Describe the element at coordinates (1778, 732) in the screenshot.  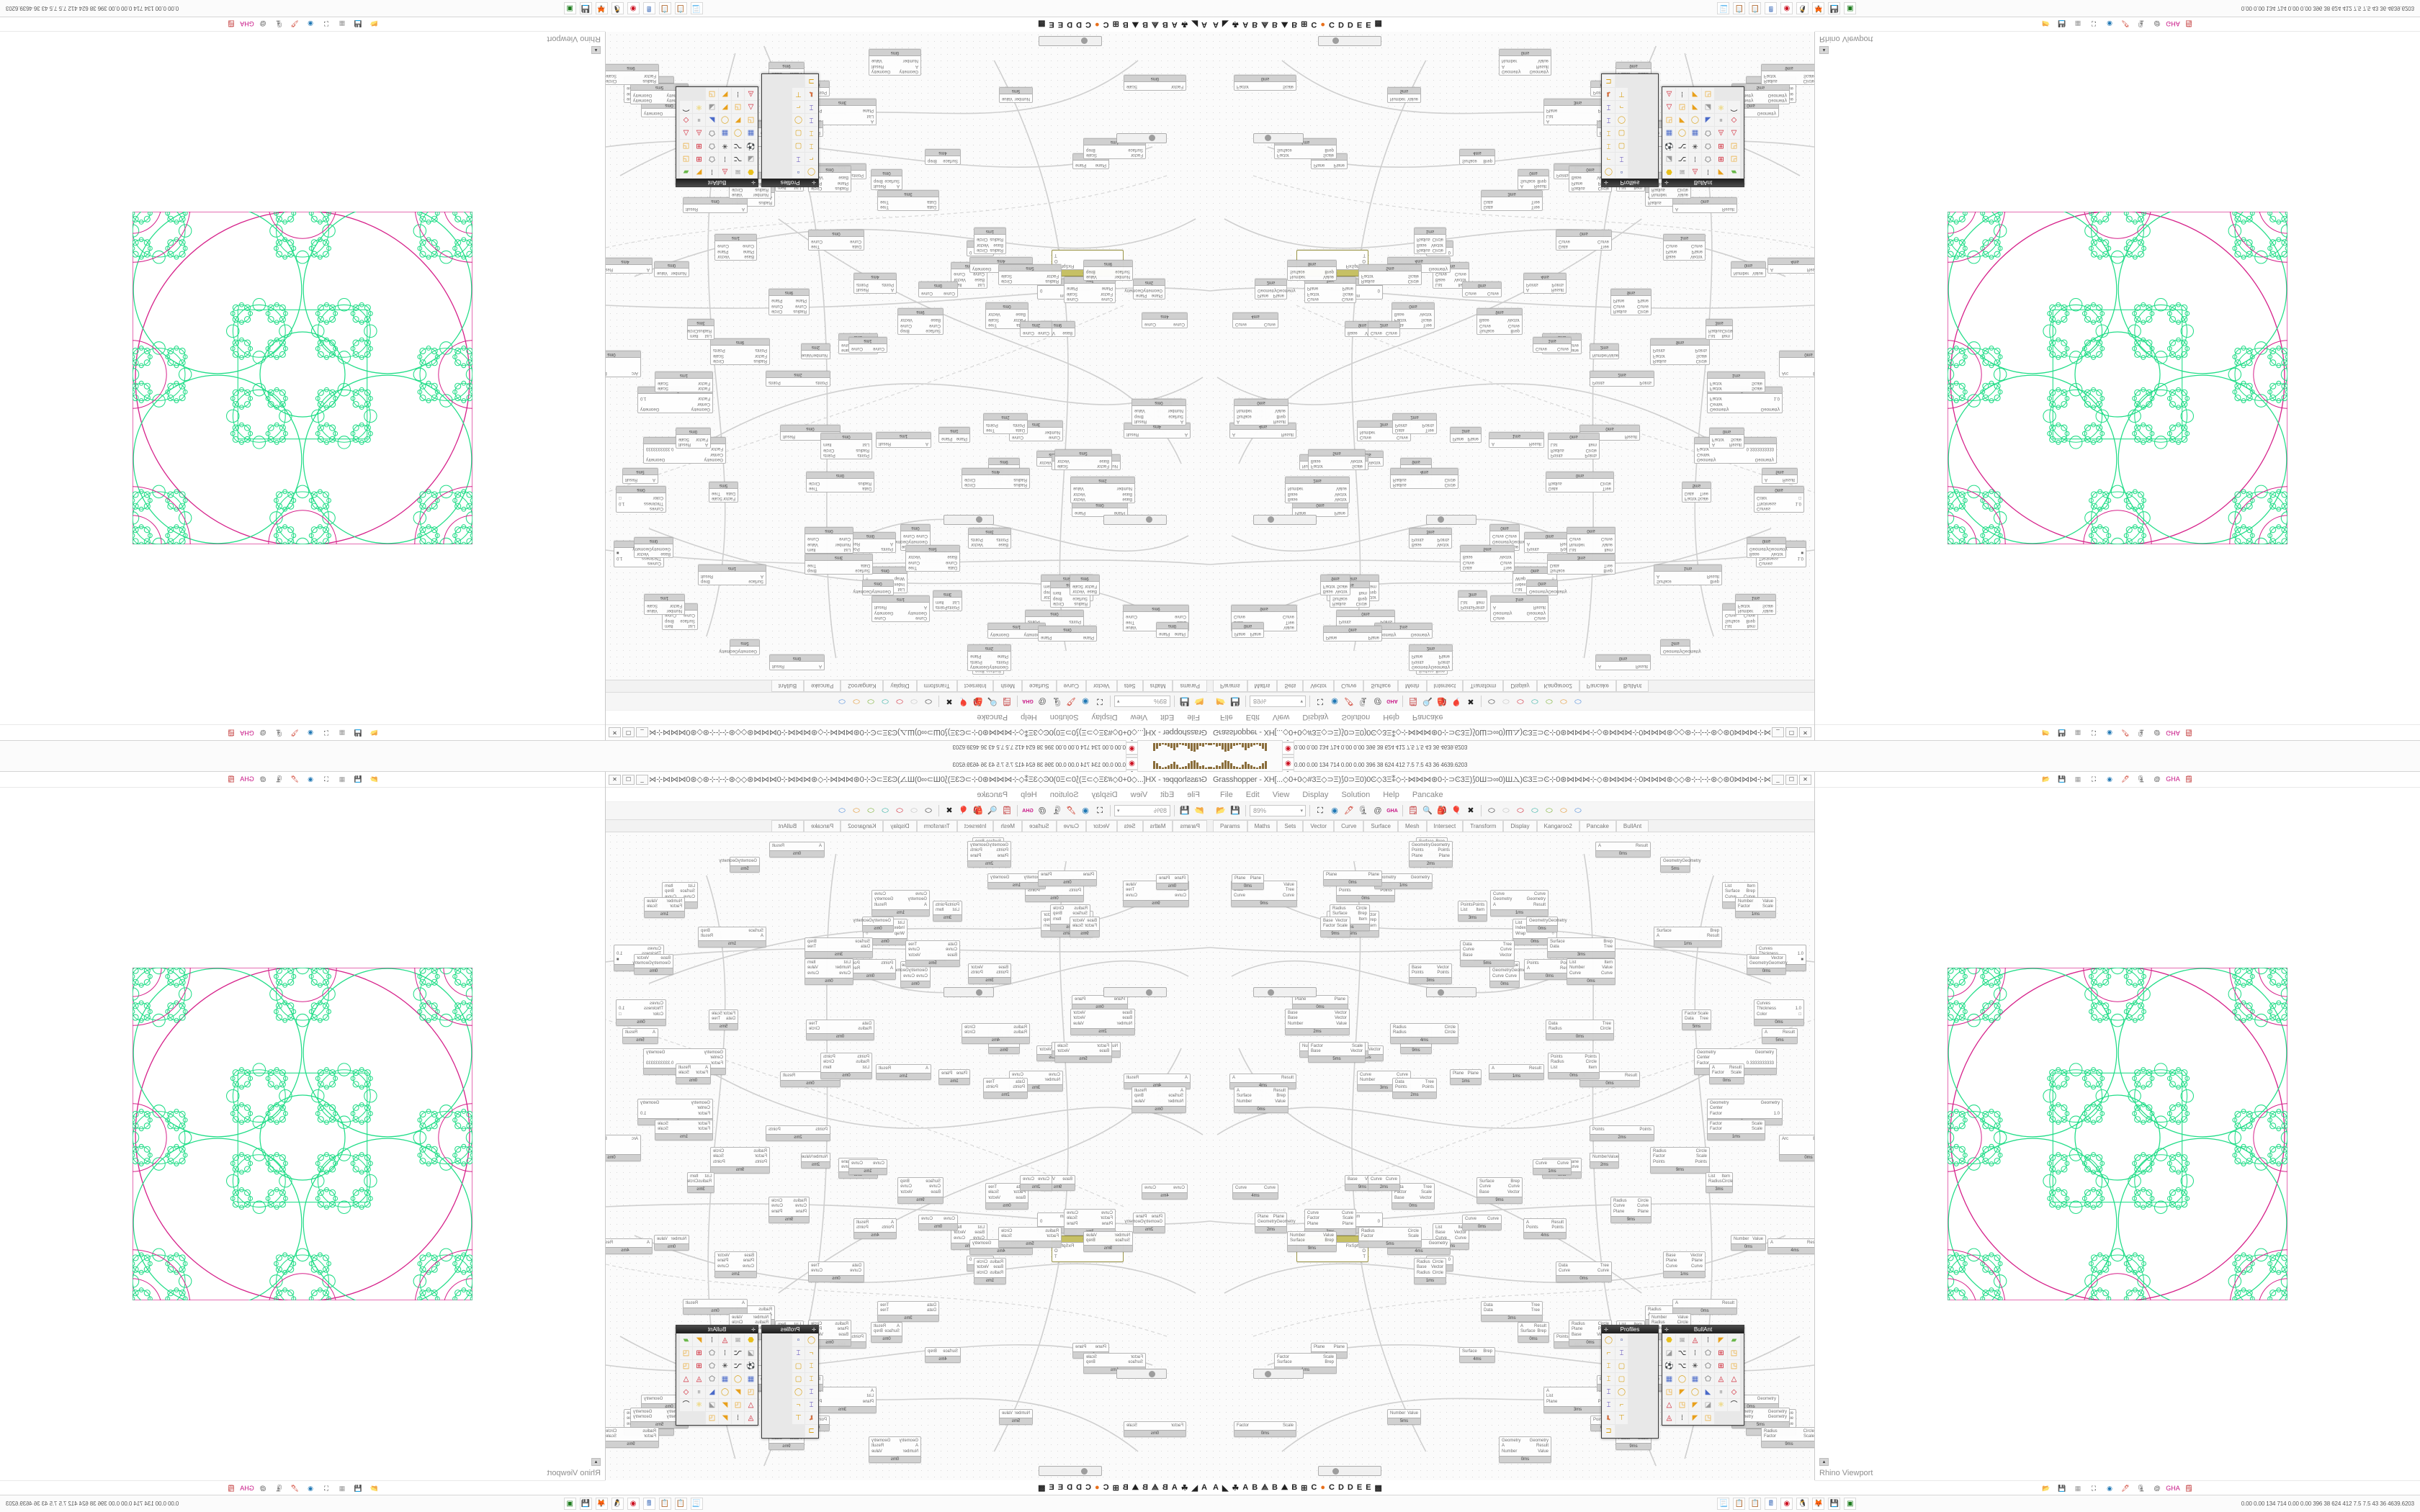
I see `minimize-button: _` at that location.